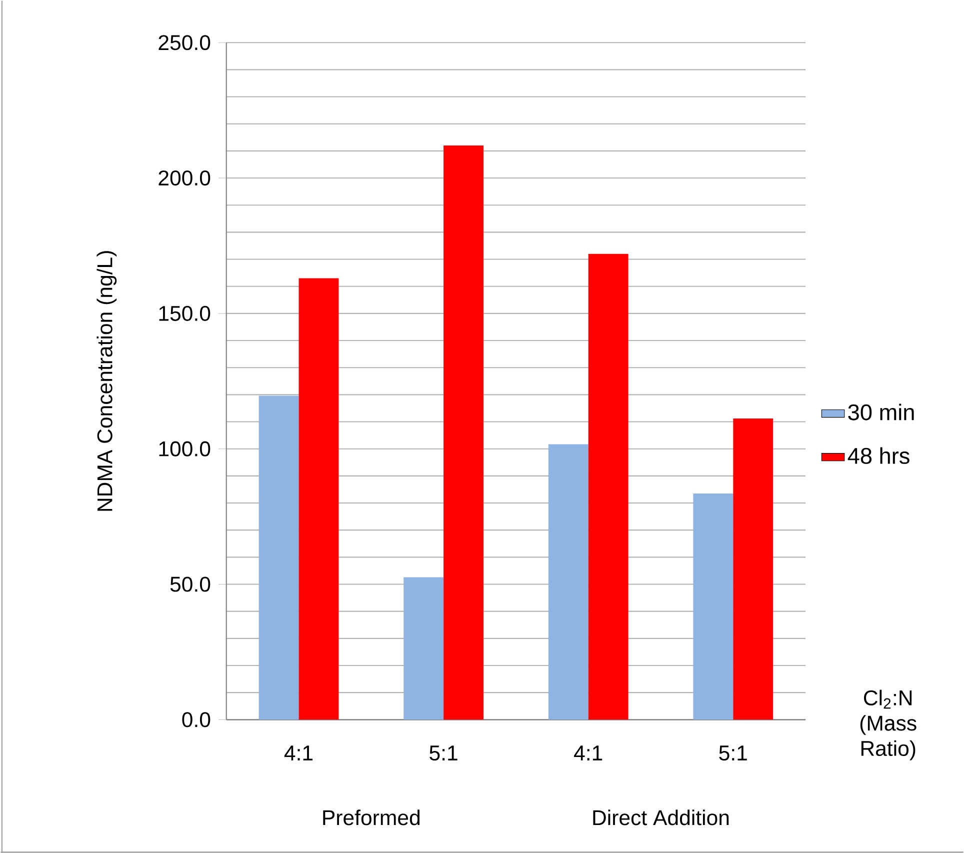  What do you see at coordinates (879, 455) in the screenshot?
I see `legend-label: 48 hrs` at bounding box center [879, 455].